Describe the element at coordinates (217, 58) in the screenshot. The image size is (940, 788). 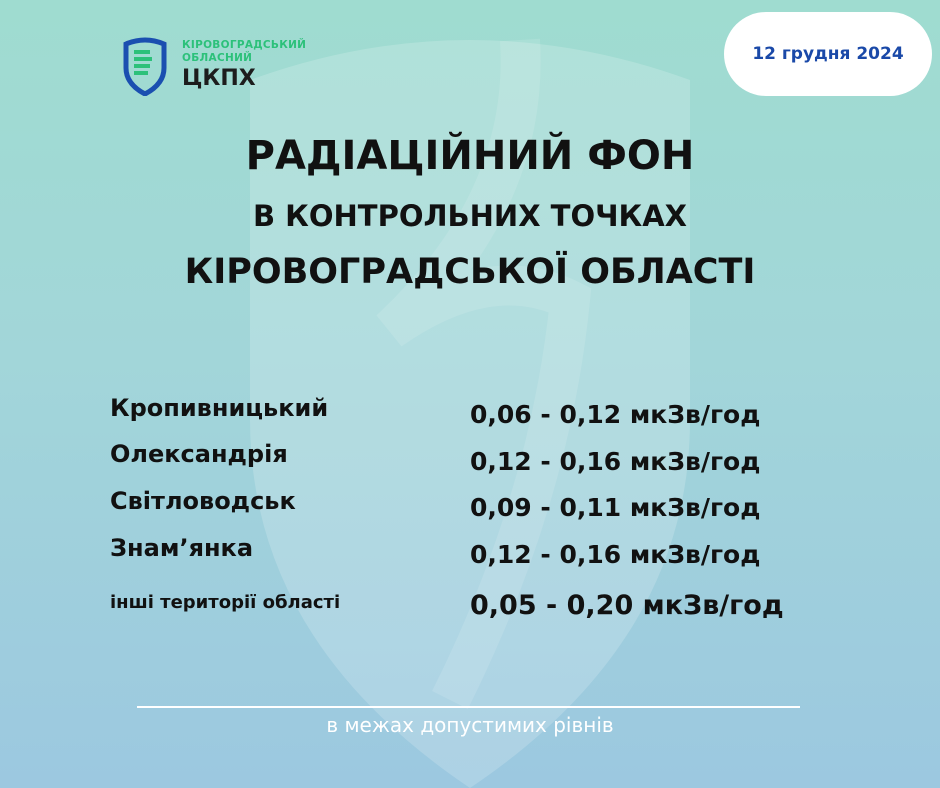
I see `logo-line2: ОБЛАСНИЙ` at that location.